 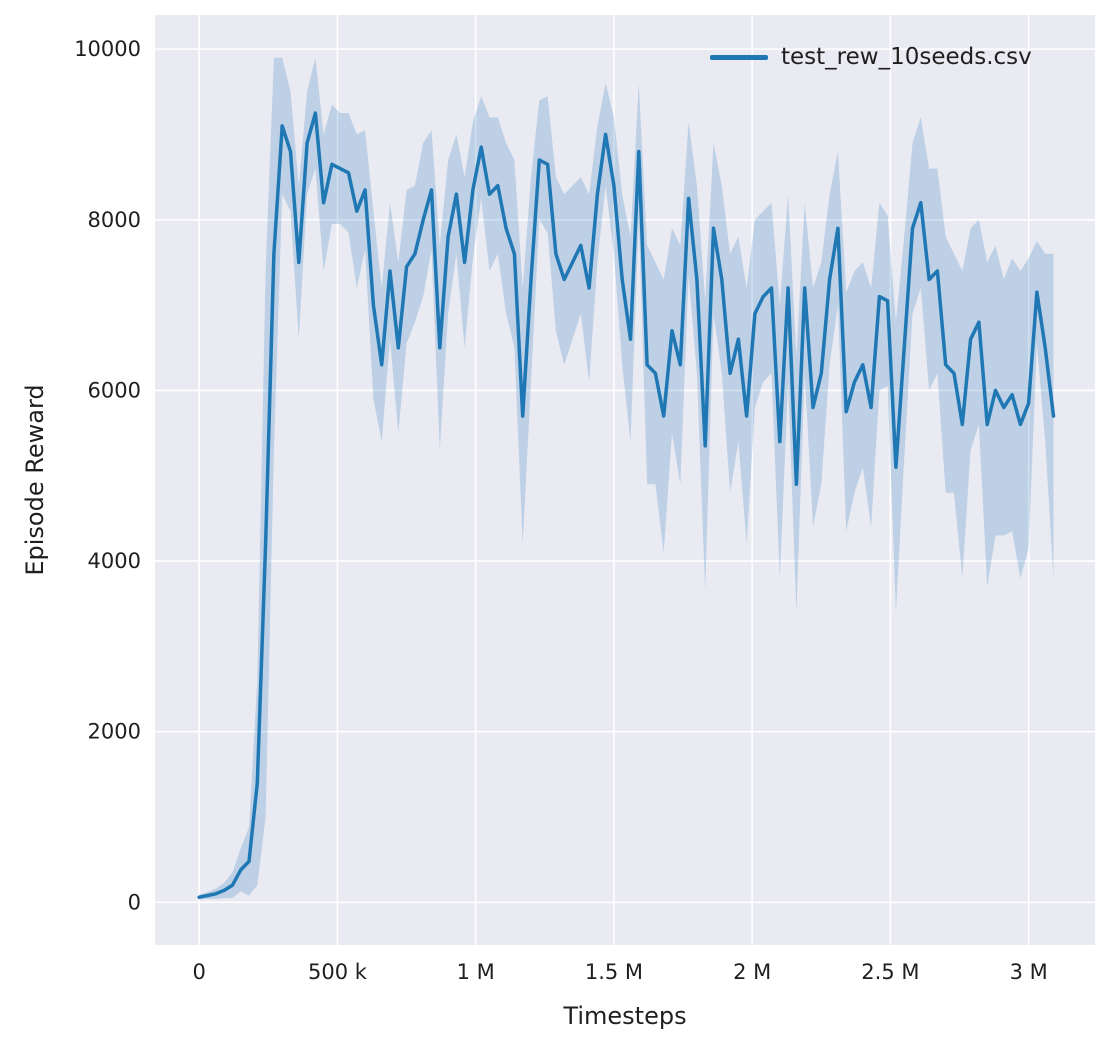 I want to click on y-tick-label: 4000, so click(x=114, y=561).